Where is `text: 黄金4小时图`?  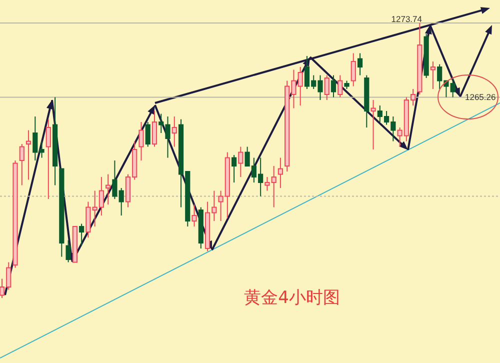
text: 黄金4小时图 is located at coordinates (292, 298).